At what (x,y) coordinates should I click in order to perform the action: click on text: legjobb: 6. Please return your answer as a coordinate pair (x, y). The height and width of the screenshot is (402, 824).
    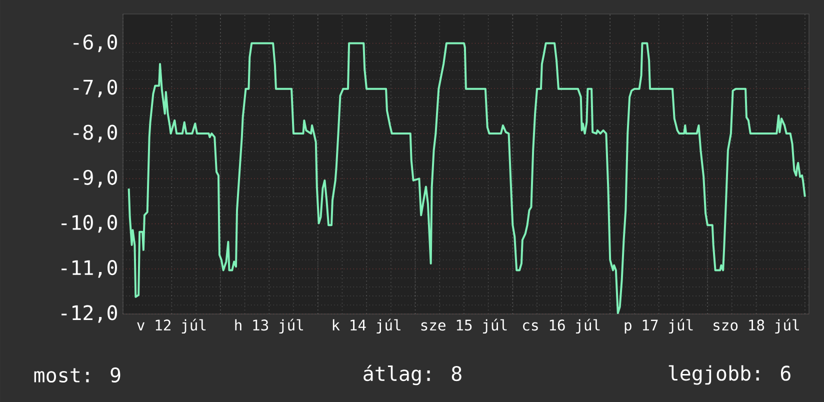
    Looking at the image, I should click on (729, 375).